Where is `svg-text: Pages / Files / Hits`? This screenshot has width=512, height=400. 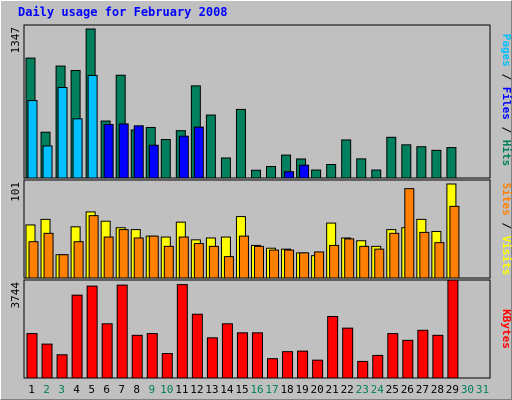
svg-text: Pages / Files / Hits is located at coordinates (506, 100).